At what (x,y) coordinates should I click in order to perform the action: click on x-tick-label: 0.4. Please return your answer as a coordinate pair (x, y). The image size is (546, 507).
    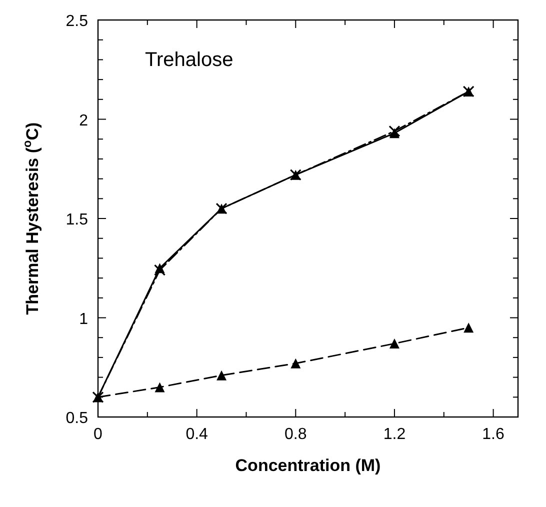
    Looking at the image, I should click on (197, 434).